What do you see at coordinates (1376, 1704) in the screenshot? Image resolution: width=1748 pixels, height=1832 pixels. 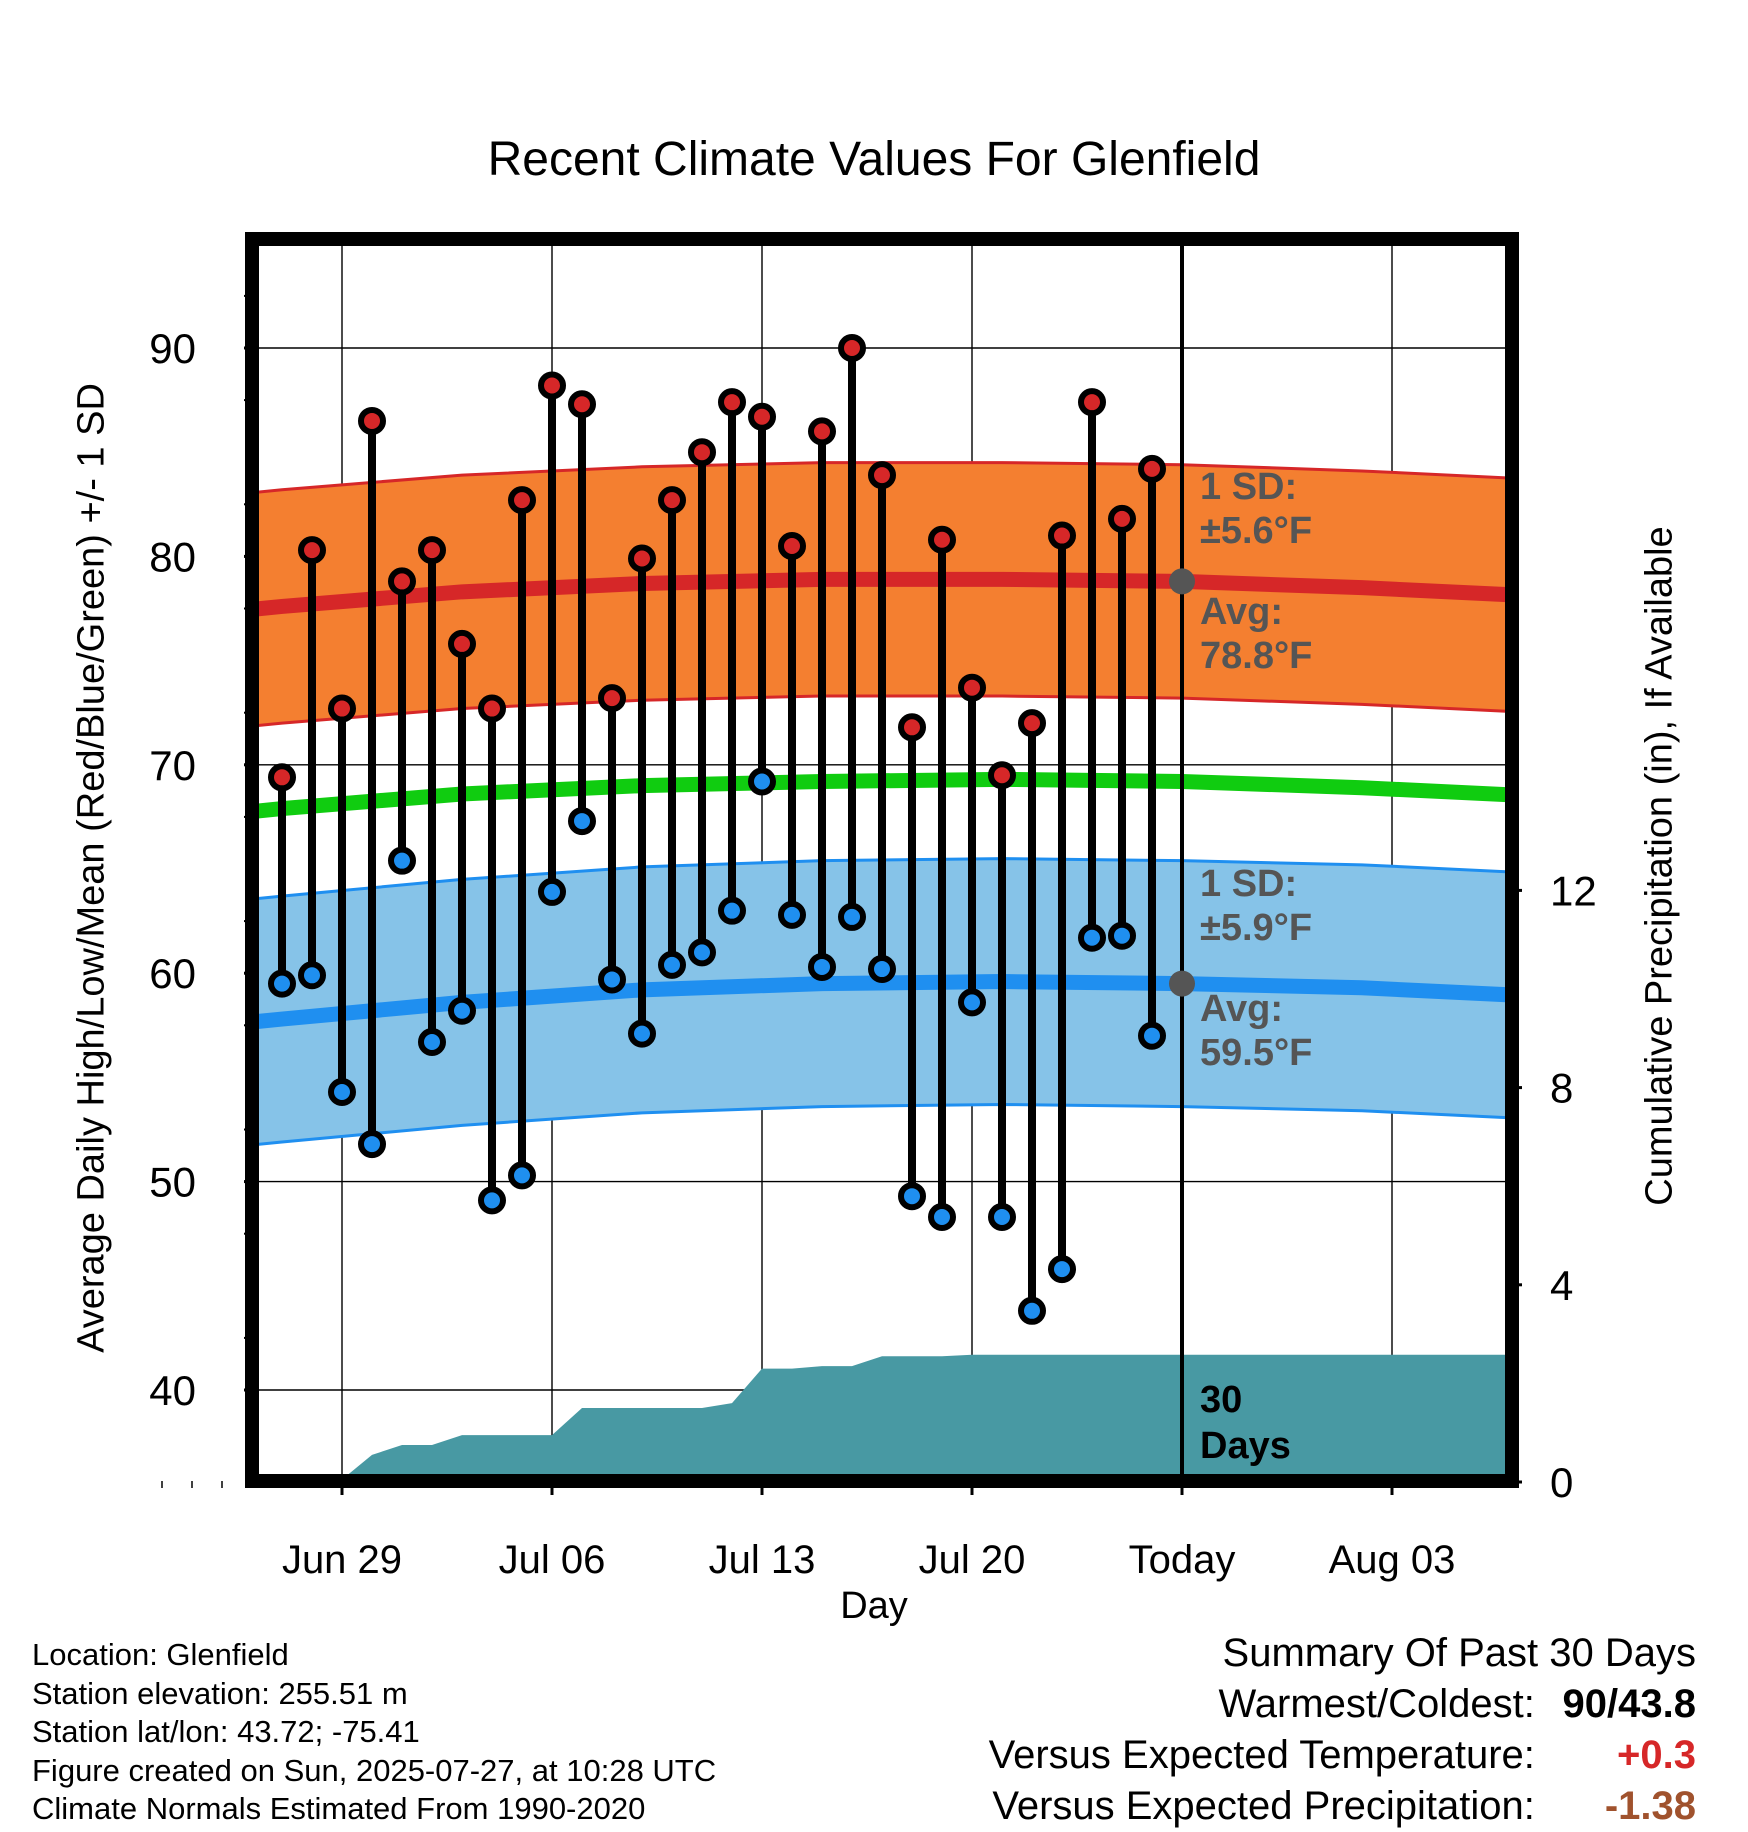 I see `warm-cold-label: Warmest/Coldest:` at bounding box center [1376, 1704].